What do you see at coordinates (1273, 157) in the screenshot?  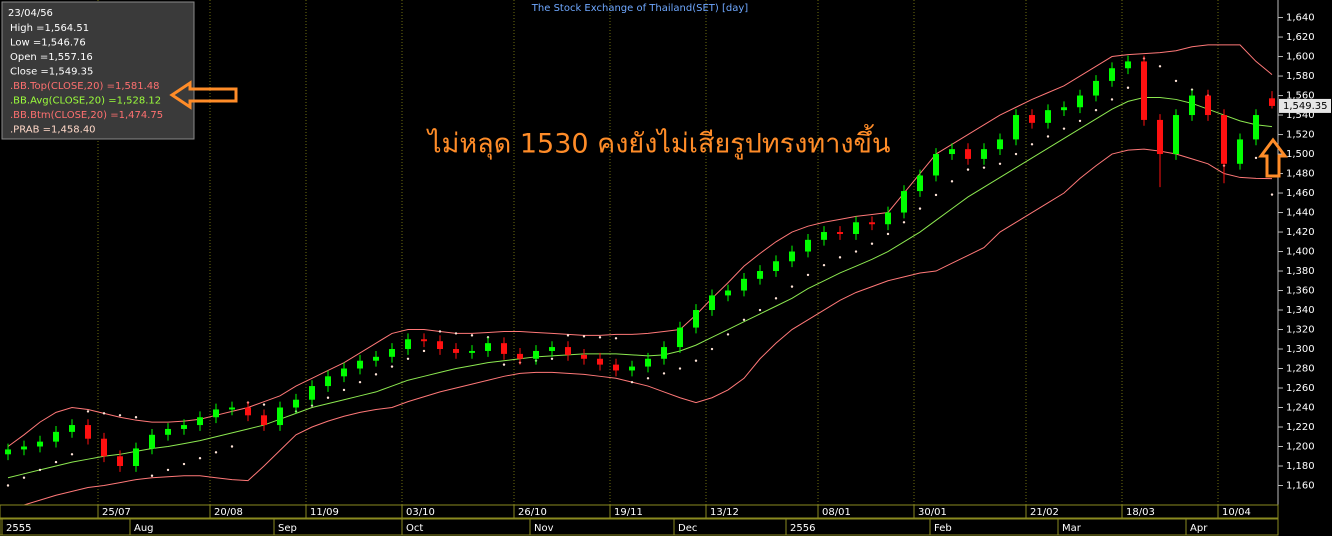 I see `arrow-up` at bounding box center [1273, 157].